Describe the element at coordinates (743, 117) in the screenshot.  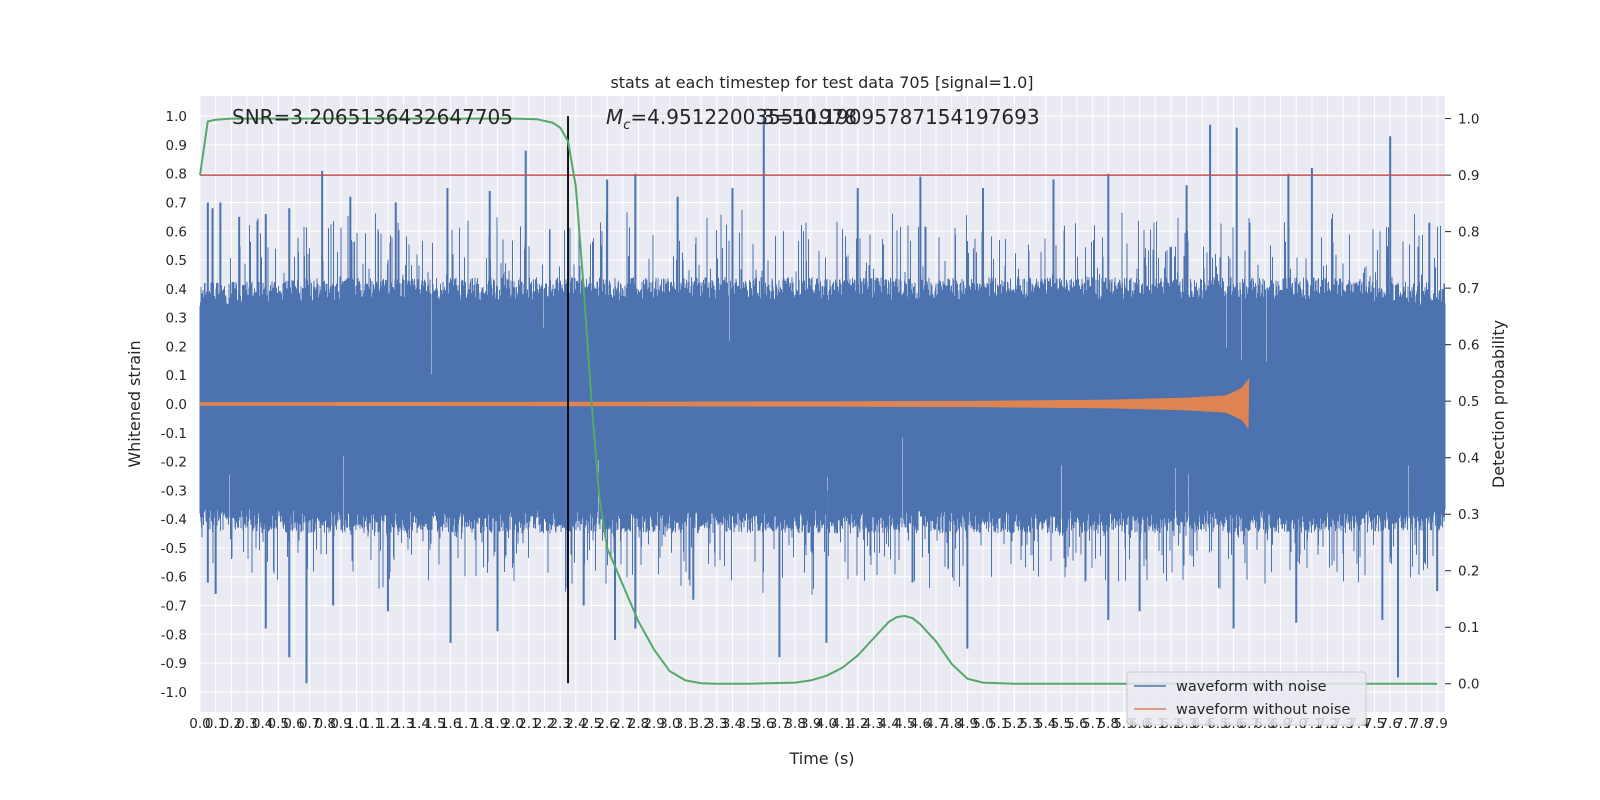
I see `chirp-mass-value: =4.951220035511978` at that location.